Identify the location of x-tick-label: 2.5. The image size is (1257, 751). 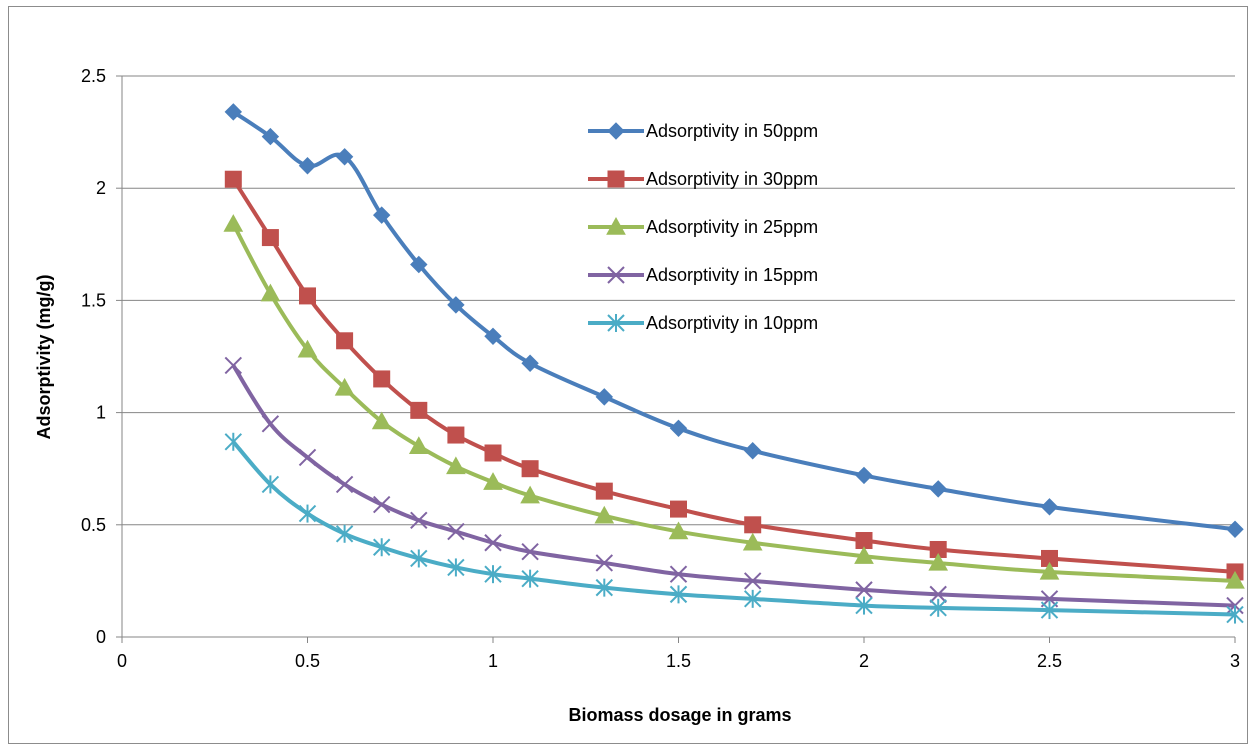
(1049, 661).